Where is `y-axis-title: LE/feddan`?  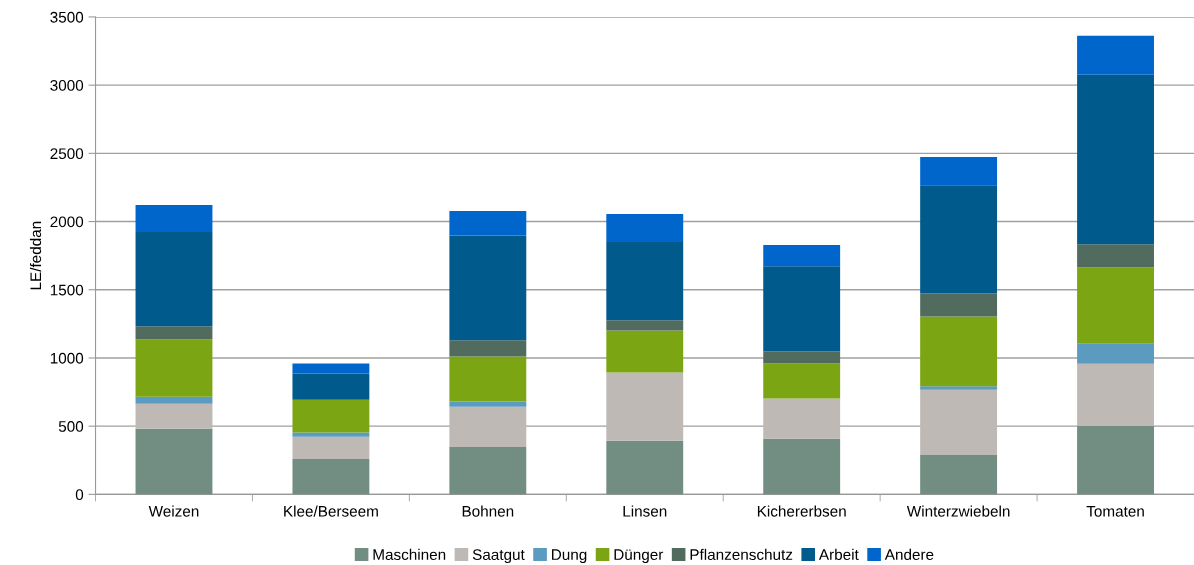
y-axis-title: LE/feddan is located at coordinates (35, 255).